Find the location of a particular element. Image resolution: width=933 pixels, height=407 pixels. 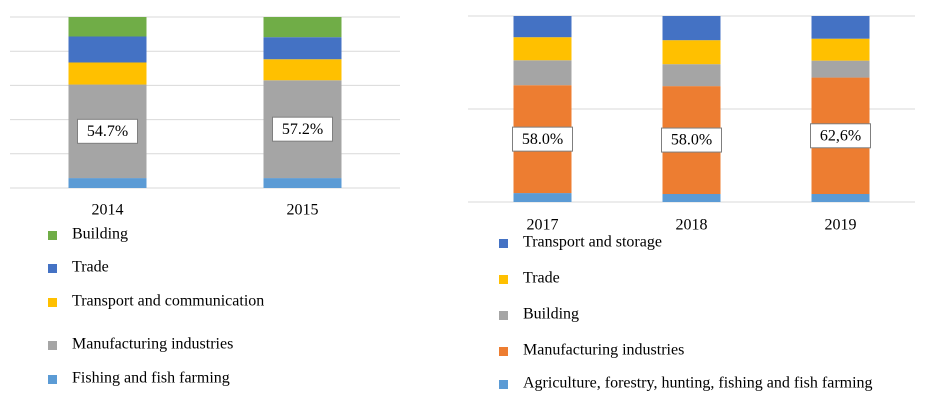

data-label: 57.2% is located at coordinates (302, 129).